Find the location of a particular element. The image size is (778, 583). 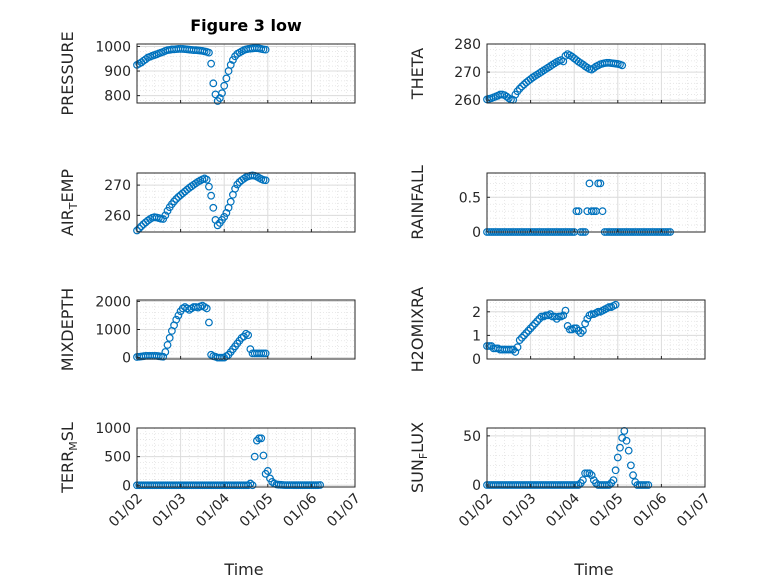

y-tick-label: 0.5 is located at coordinates (470, 198).